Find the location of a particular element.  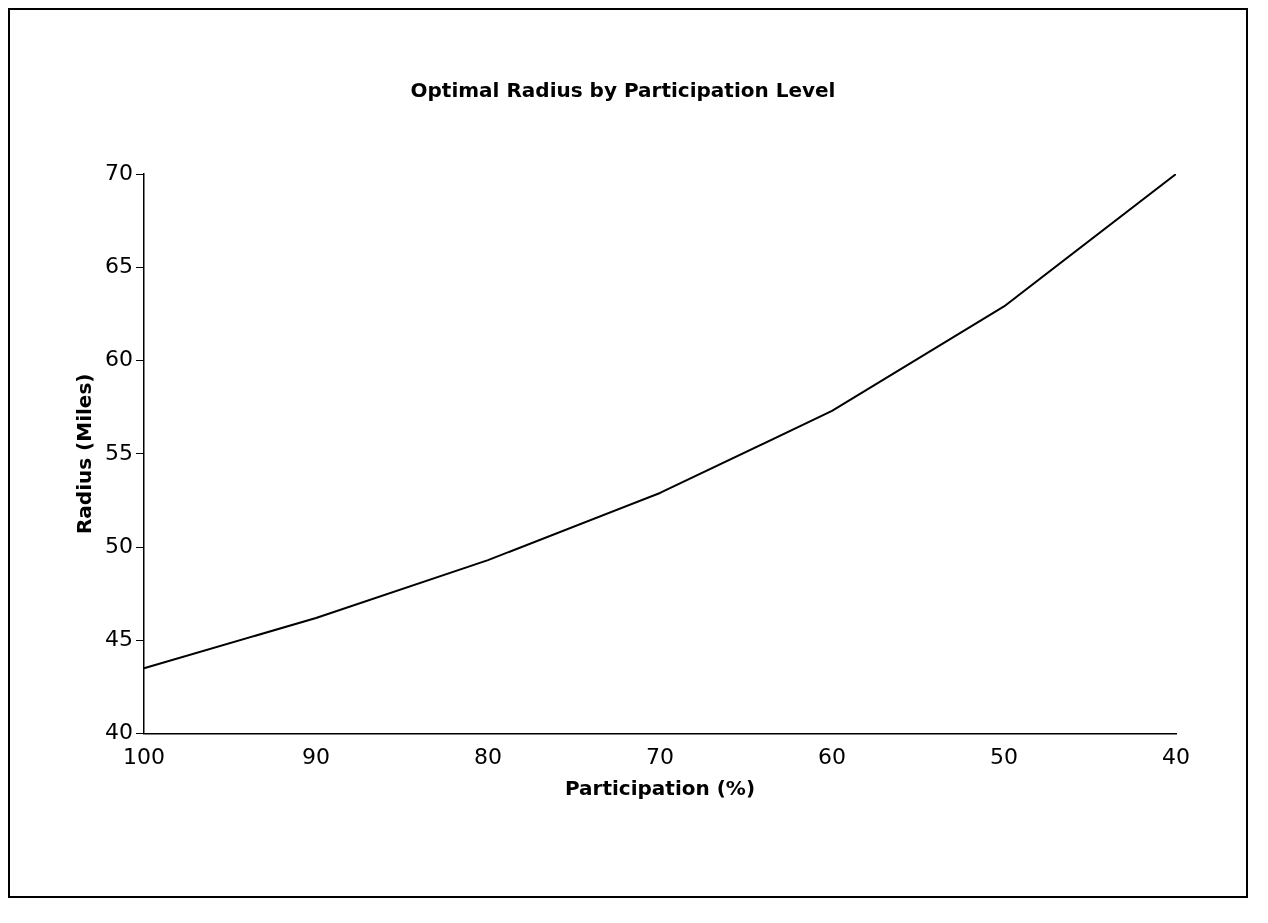

x-tick-label: 100 is located at coordinates (143, 756).